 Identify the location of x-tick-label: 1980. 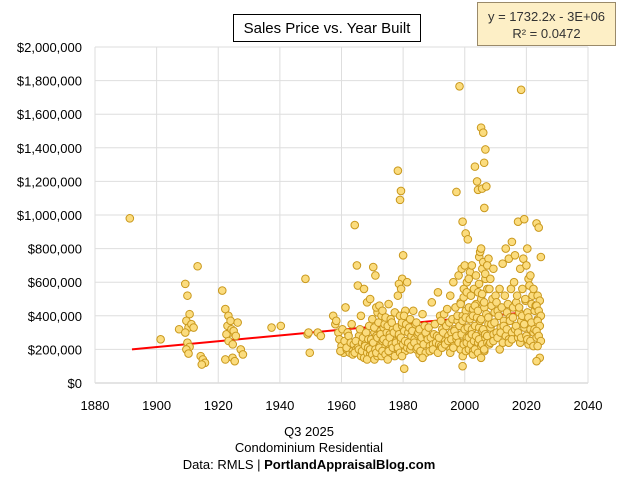
(403, 405).